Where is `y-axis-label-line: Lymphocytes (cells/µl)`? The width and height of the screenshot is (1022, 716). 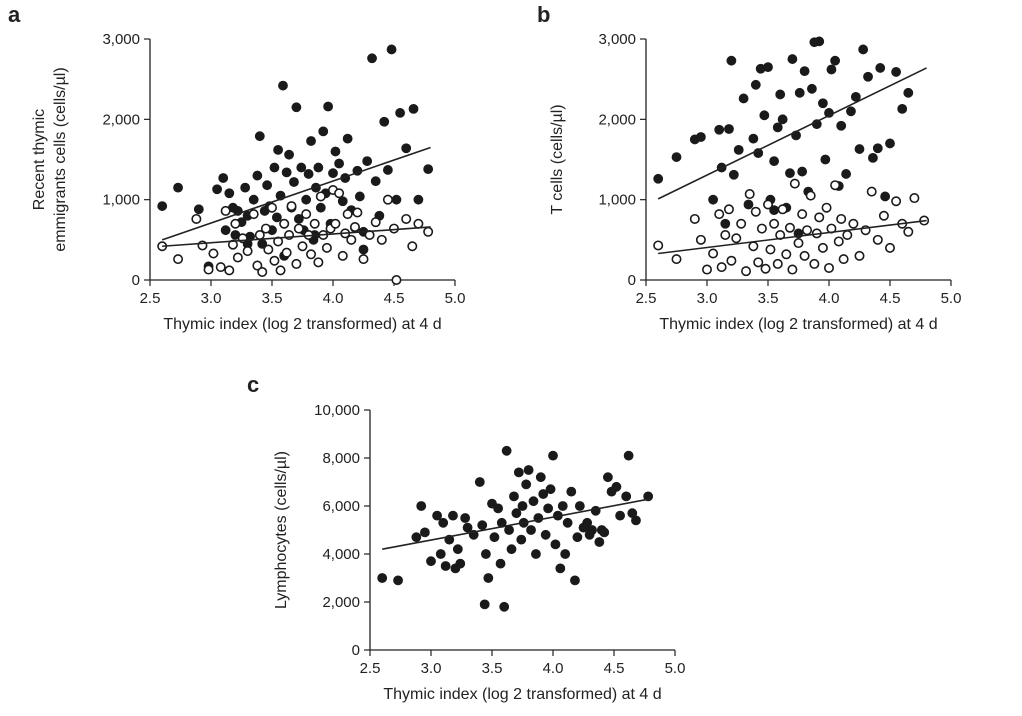 y-axis-label-line: Lymphocytes (cells/µl) is located at coordinates (281, 530).